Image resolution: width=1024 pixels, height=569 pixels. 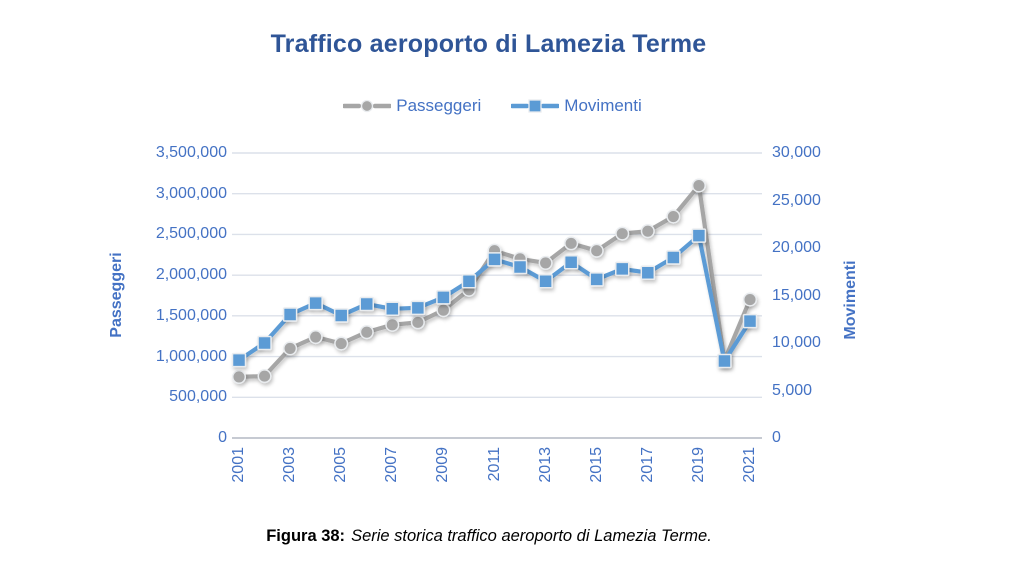 What do you see at coordinates (290, 465) in the screenshot?
I see `x-axis-tick-label: 2003` at bounding box center [290, 465].